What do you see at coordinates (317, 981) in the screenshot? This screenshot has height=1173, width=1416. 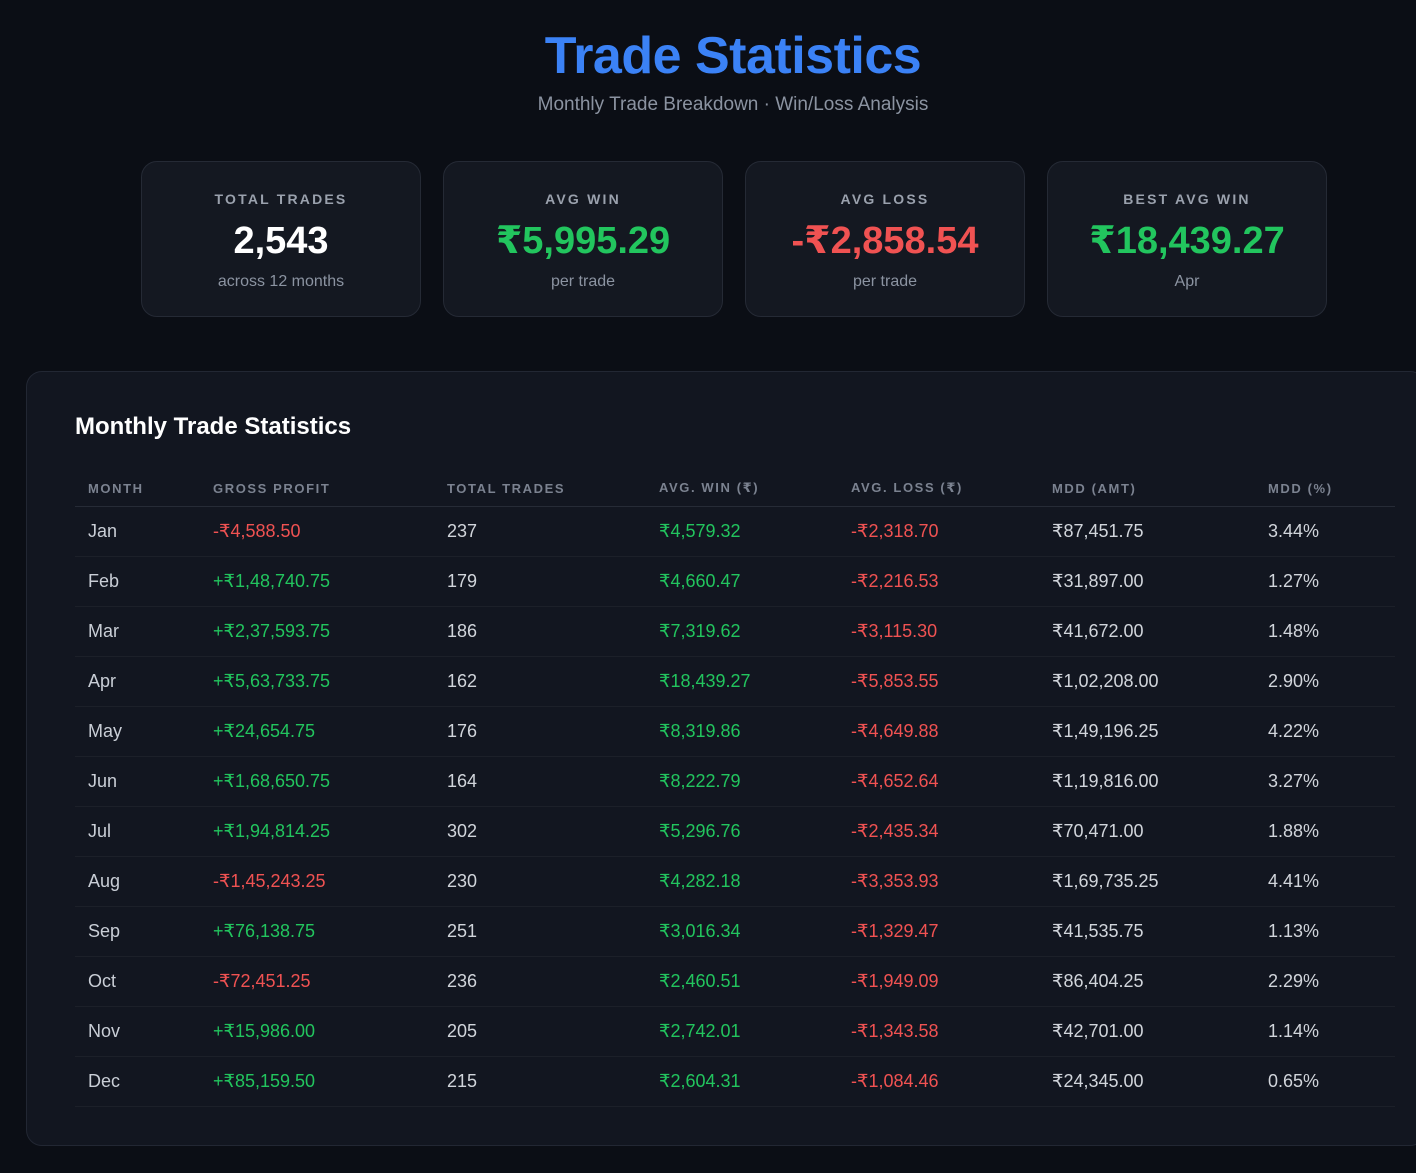 I see `cell-gross-profit: -₹72,451.25` at bounding box center [317, 981].